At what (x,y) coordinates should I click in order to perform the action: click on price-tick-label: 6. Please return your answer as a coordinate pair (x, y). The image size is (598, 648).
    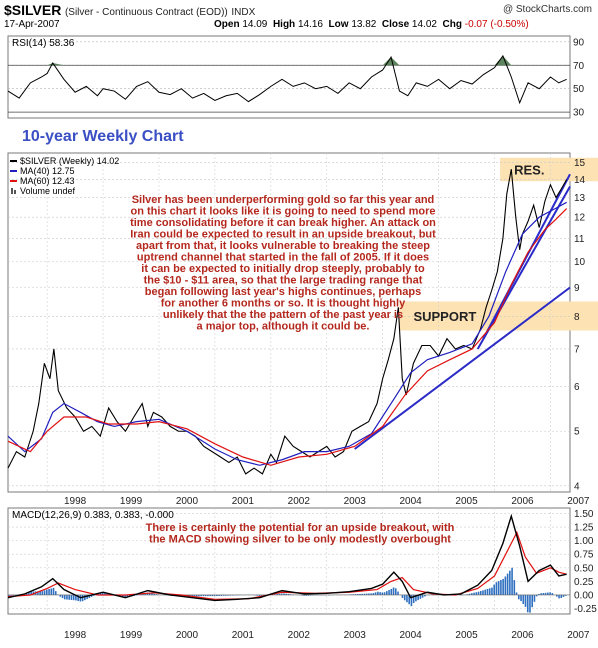
    Looking at the image, I should click on (577, 387).